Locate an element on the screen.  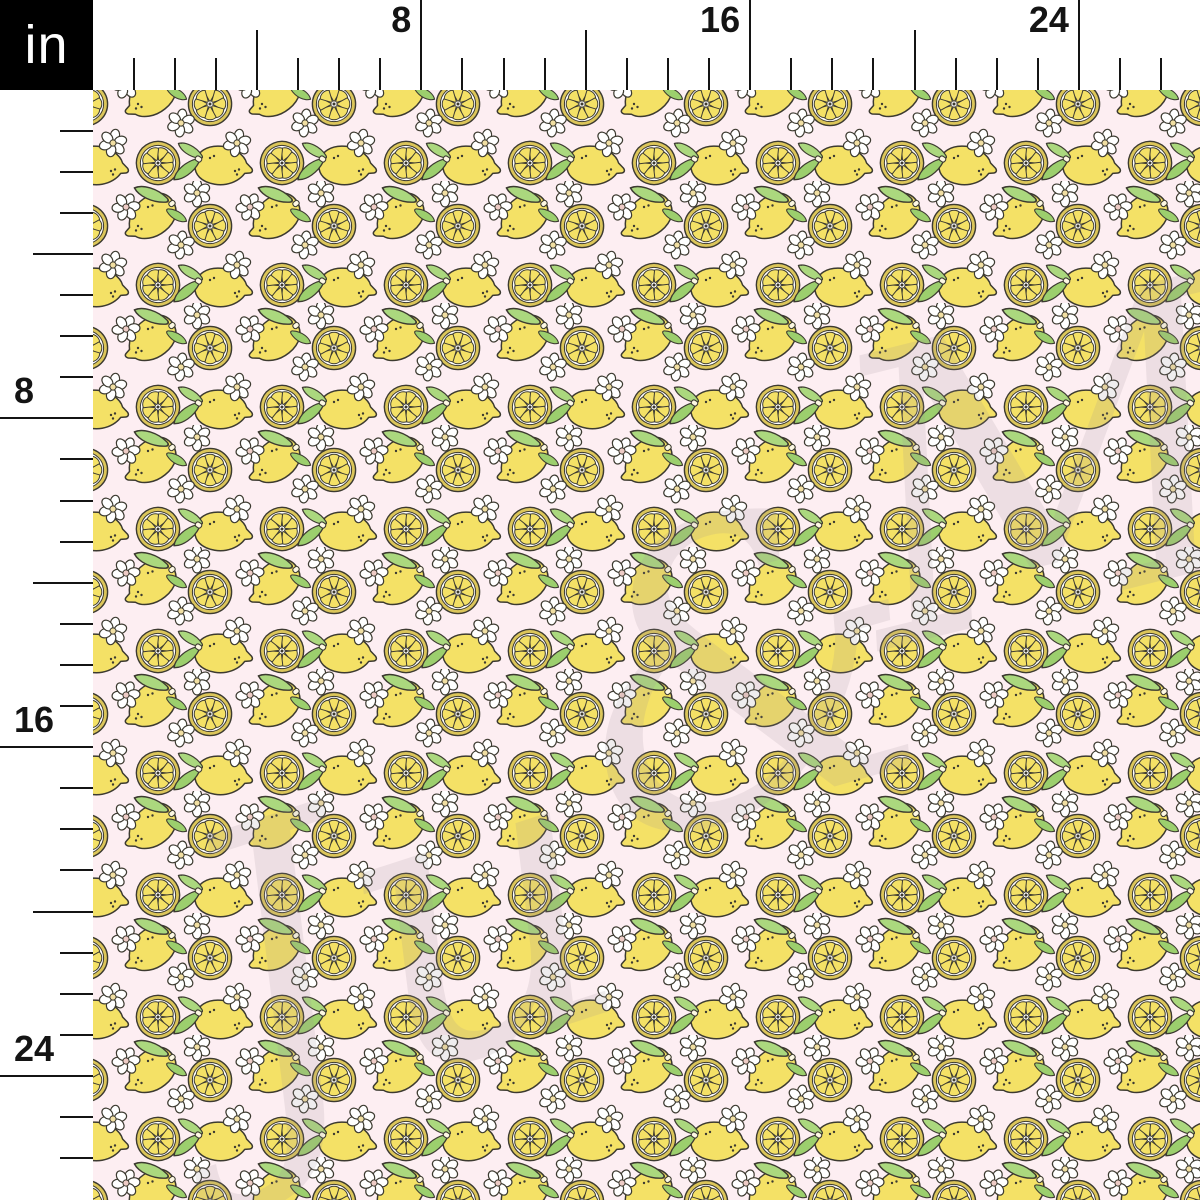
unit-label: in is located at coordinates (46, 45).